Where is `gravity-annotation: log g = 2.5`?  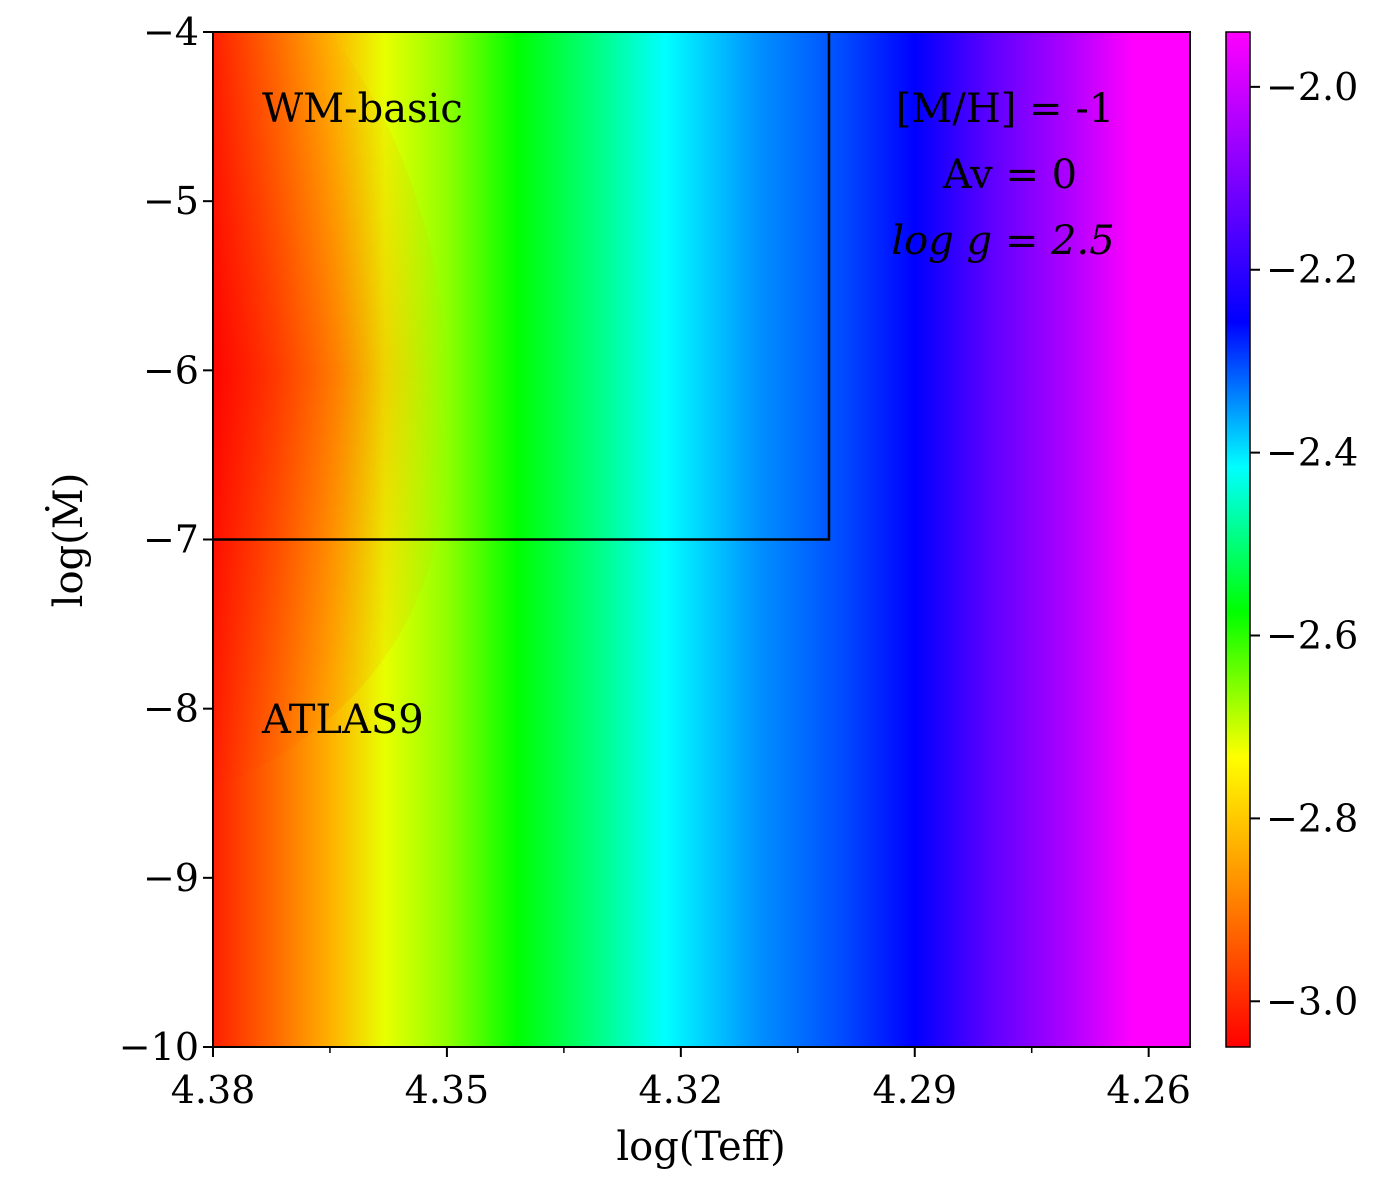 gravity-annotation: log g = 2.5 is located at coordinates (1002, 241).